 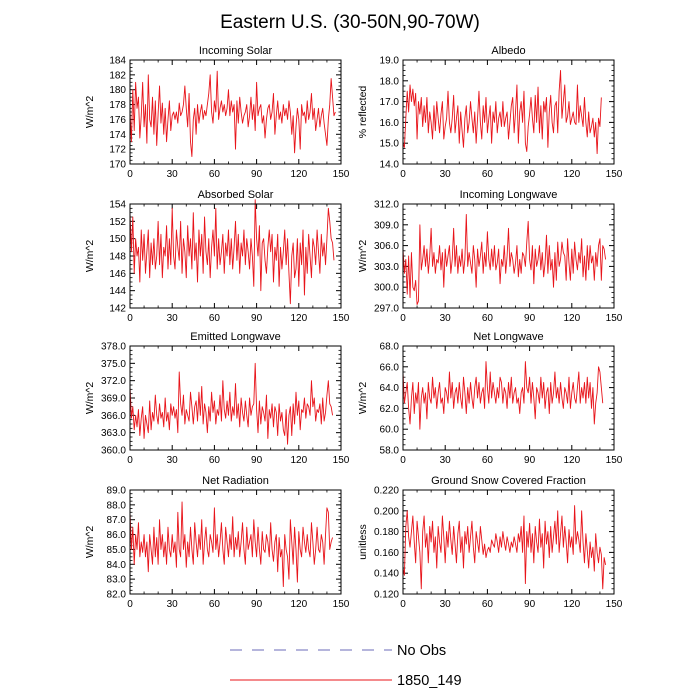 I want to click on y-tick-label: 60.0, so click(x=390, y=430).